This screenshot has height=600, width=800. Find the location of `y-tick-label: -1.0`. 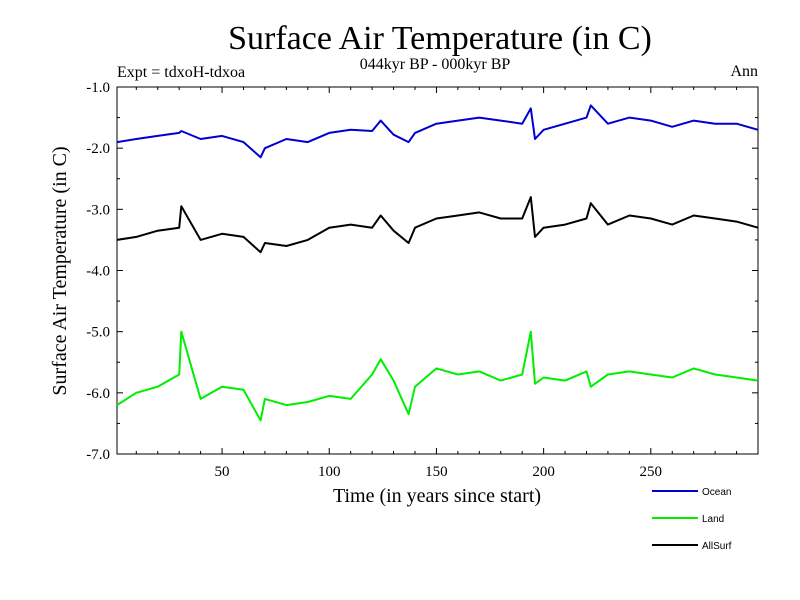

y-tick-label: -1.0 is located at coordinates (98, 88).